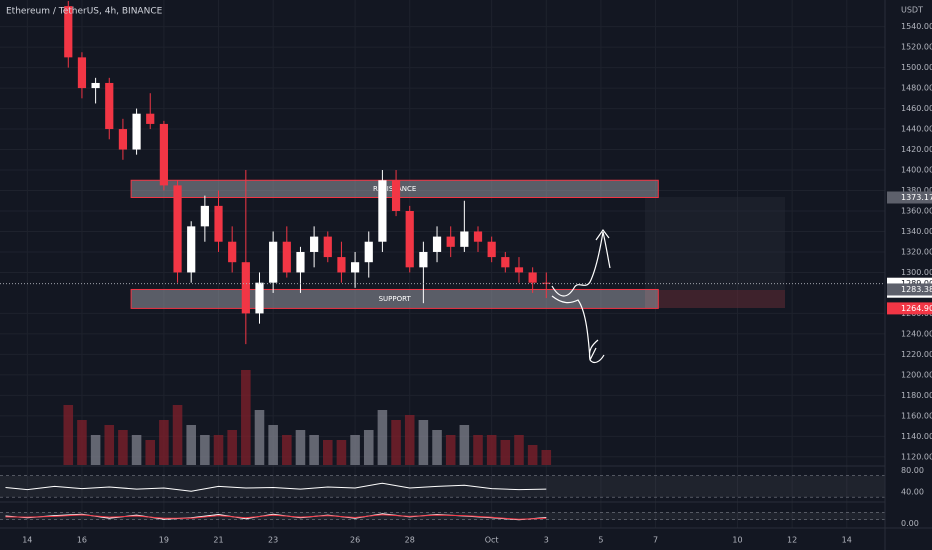 This screenshot has width=932, height=550. What do you see at coordinates (910, 523) in the screenshot?
I see `oscillator-tick-label: 0.00` at bounding box center [910, 523].